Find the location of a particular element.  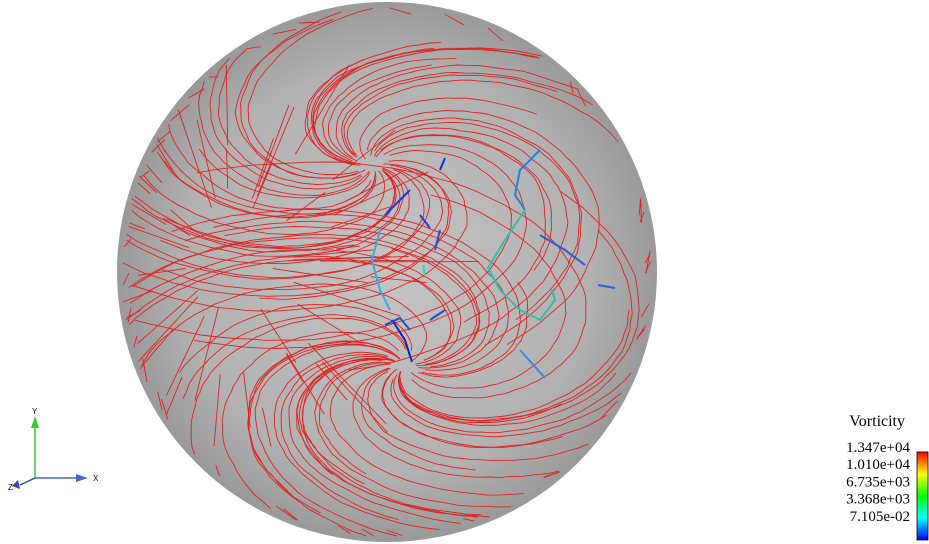

legend-label: 1.347e+04 is located at coordinates (878, 448).